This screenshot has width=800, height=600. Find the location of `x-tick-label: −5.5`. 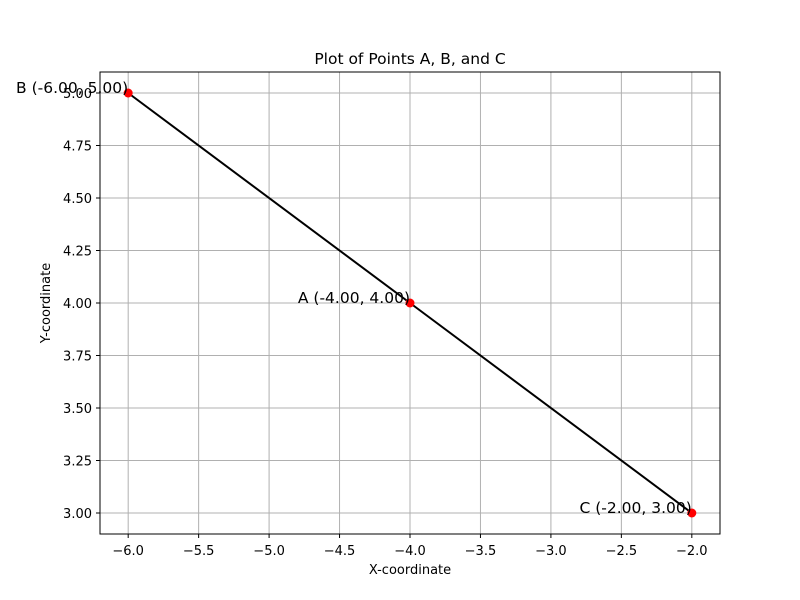

x-tick-label: −5.5 is located at coordinates (199, 551).